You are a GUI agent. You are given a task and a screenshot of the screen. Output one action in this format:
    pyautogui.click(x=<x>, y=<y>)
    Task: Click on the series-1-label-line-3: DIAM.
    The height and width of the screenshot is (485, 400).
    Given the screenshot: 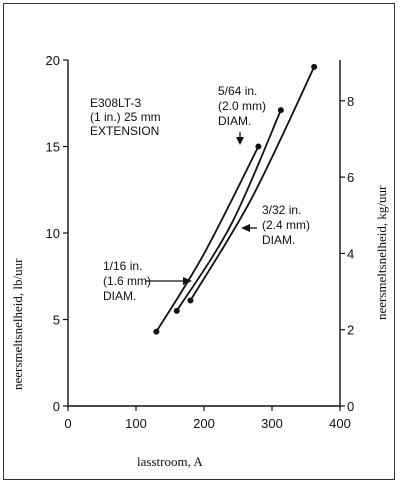 What is the action you would take?
    pyautogui.click(x=119, y=296)
    